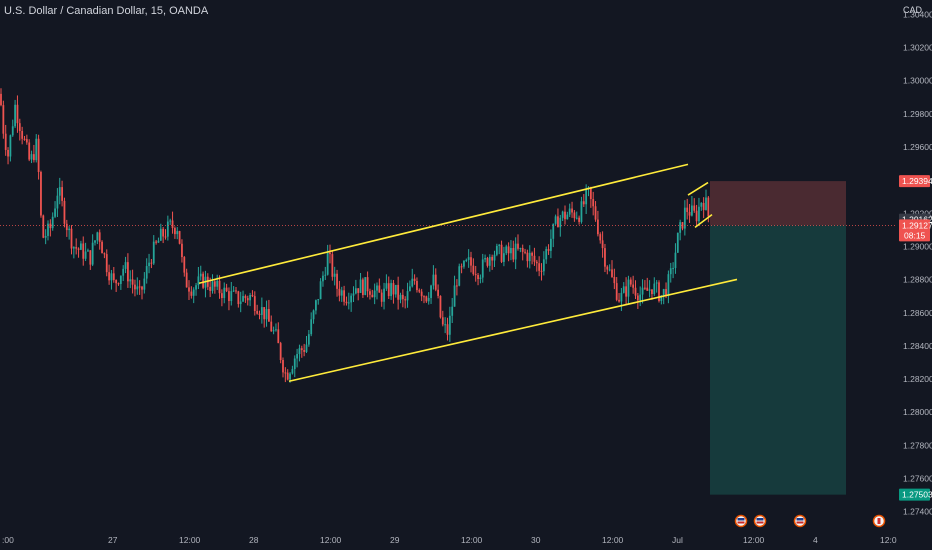 This screenshot has height=550, width=932. Describe the element at coordinates (443, 224) in the screenshot. I see `channel-upper-line` at that location.